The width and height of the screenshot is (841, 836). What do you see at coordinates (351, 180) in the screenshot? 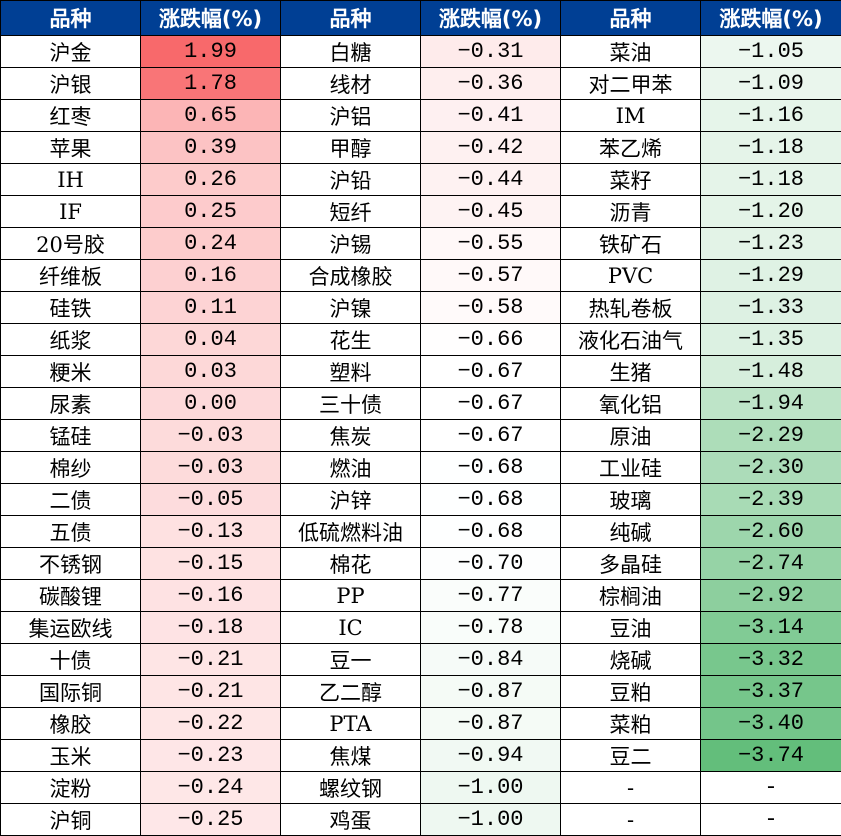
I see `variety-cell: 沪铅` at bounding box center [351, 180].